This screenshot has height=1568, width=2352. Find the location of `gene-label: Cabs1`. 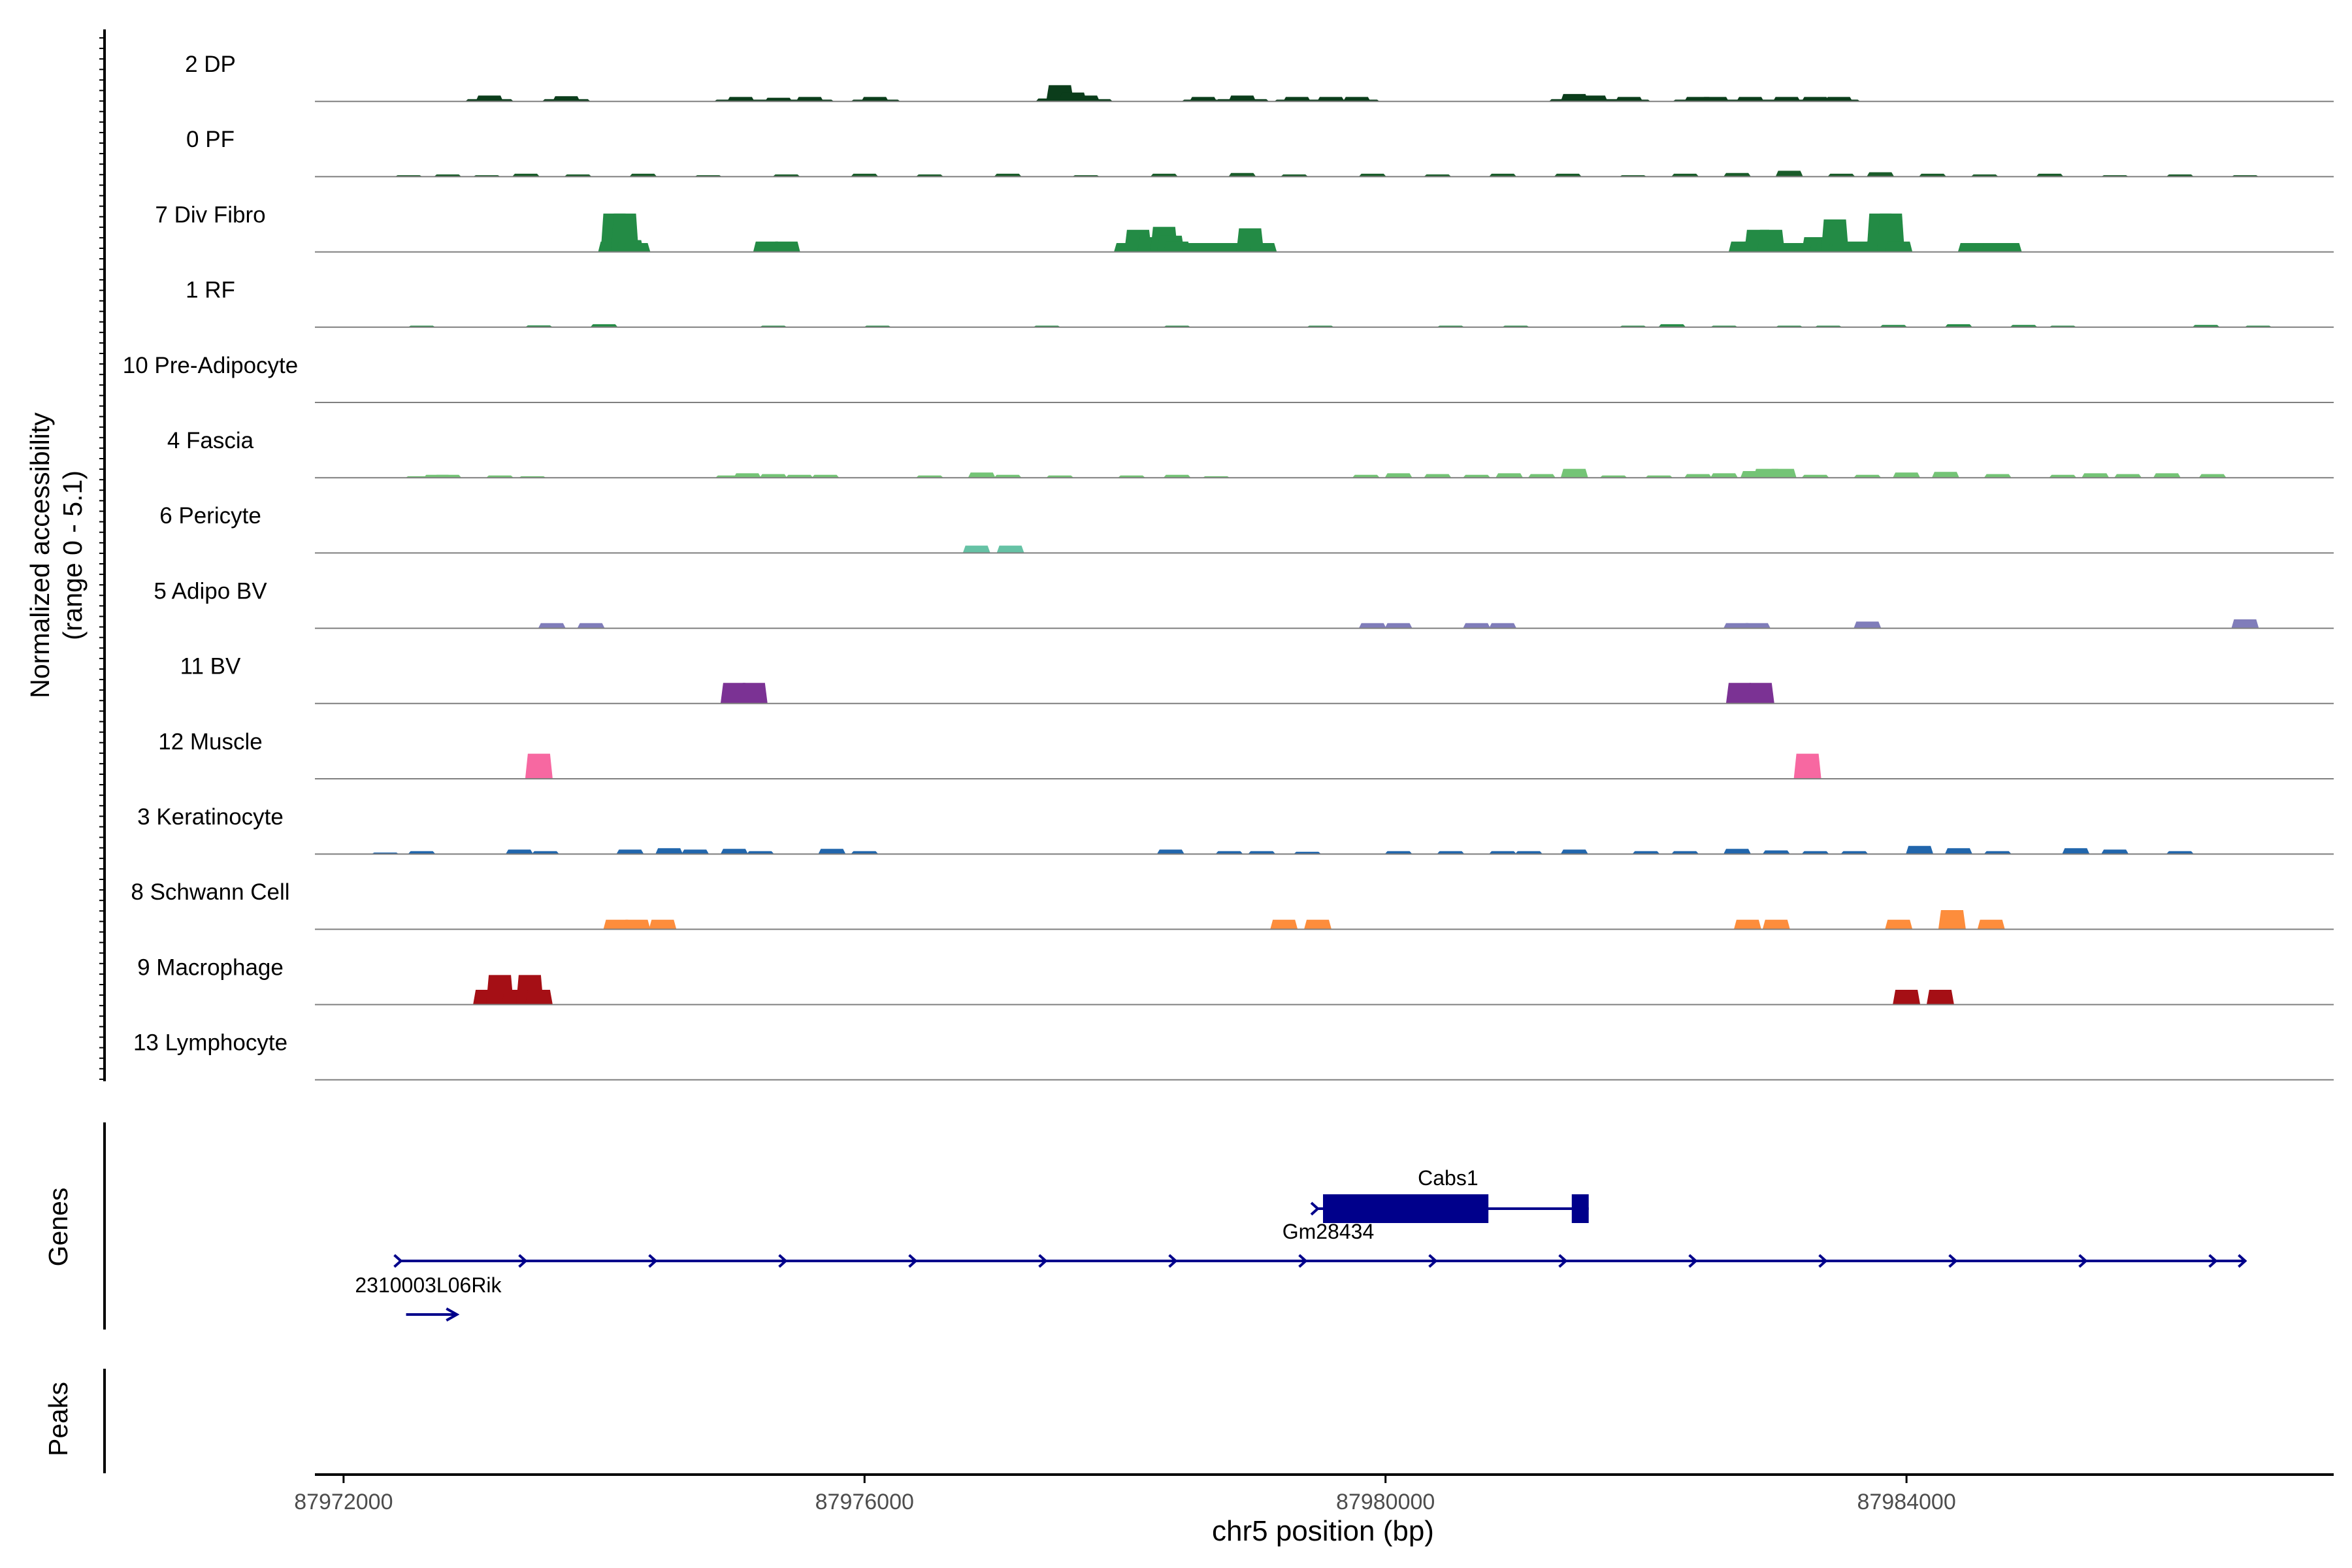

gene-label: Cabs1 is located at coordinates (1448, 1178).